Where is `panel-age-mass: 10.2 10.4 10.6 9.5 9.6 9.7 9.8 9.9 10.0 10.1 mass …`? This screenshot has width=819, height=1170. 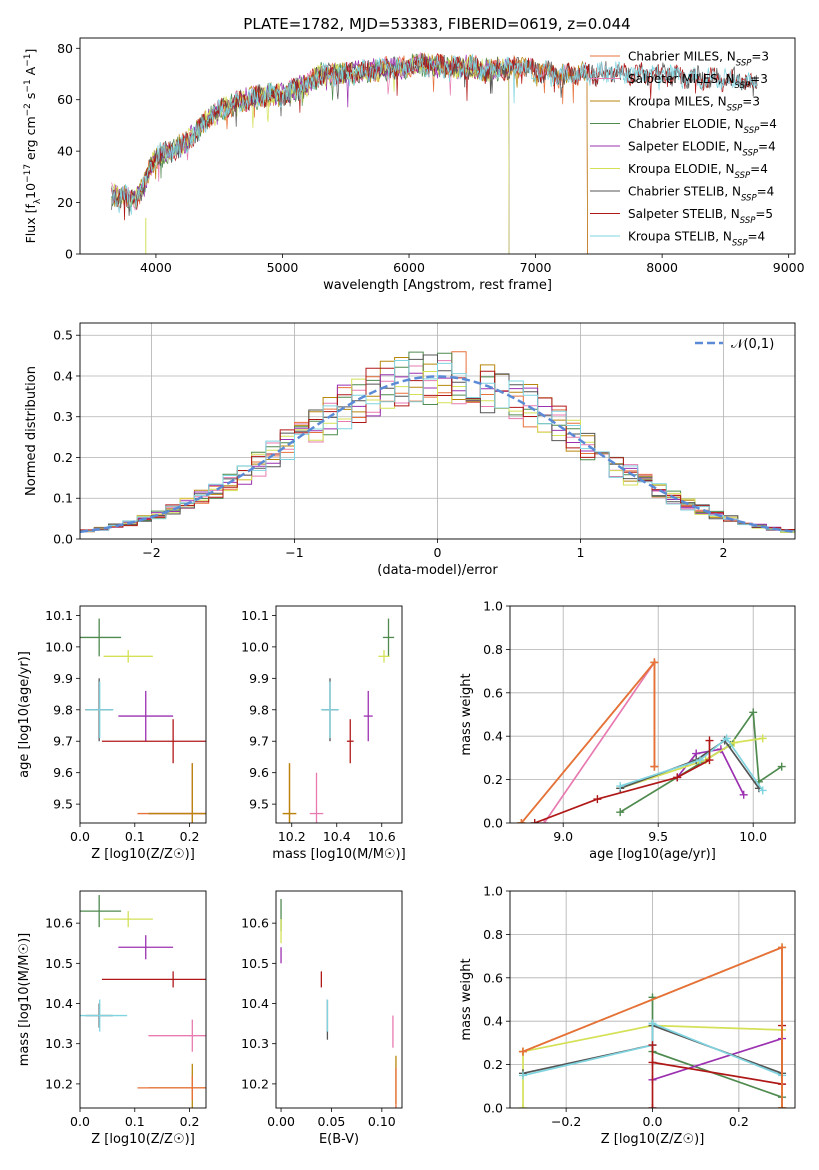 panel-age-mass: 10.2 10.4 10.6 9.5 9.6 9.7 9.8 9.9 10.0 10.1 mass … is located at coordinates (323, 733).